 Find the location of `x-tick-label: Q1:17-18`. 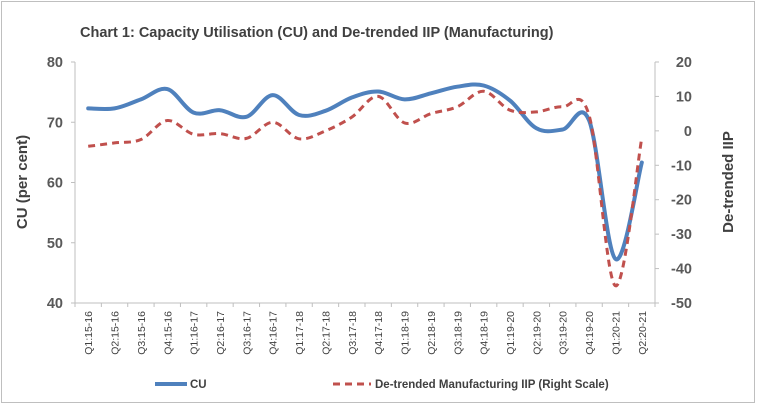

x-tick-label: Q1:17-18 is located at coordinates (300, 333).